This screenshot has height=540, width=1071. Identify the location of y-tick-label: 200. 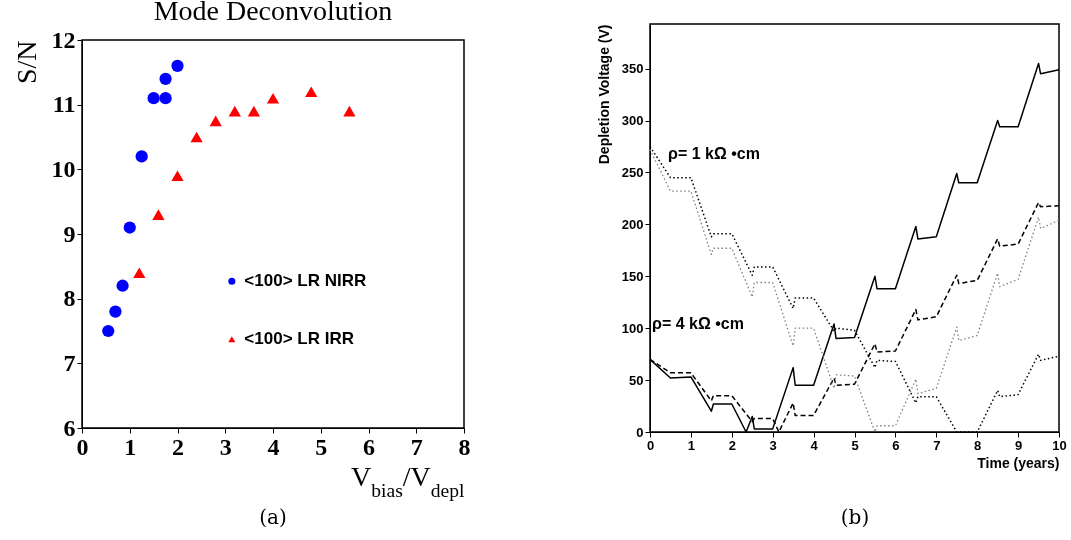
(632, 224).